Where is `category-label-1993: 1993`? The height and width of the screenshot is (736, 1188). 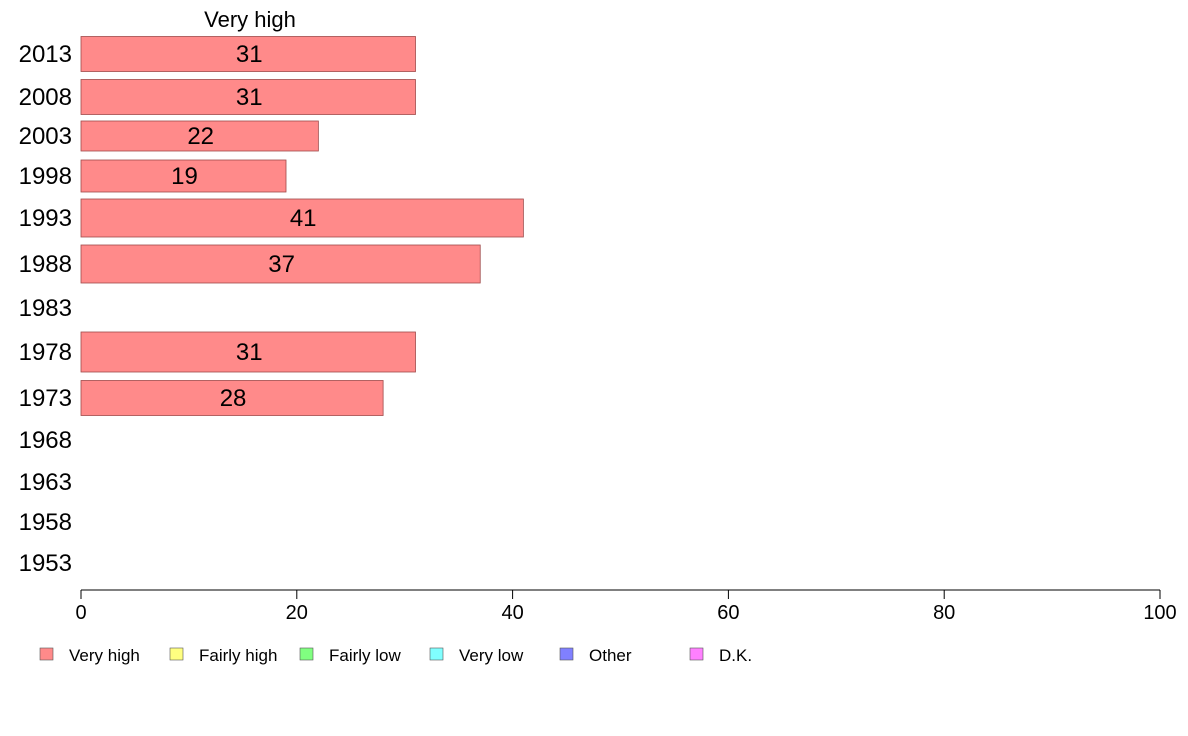
category-label-1993: 1993 is located at coordinates (45, 218).